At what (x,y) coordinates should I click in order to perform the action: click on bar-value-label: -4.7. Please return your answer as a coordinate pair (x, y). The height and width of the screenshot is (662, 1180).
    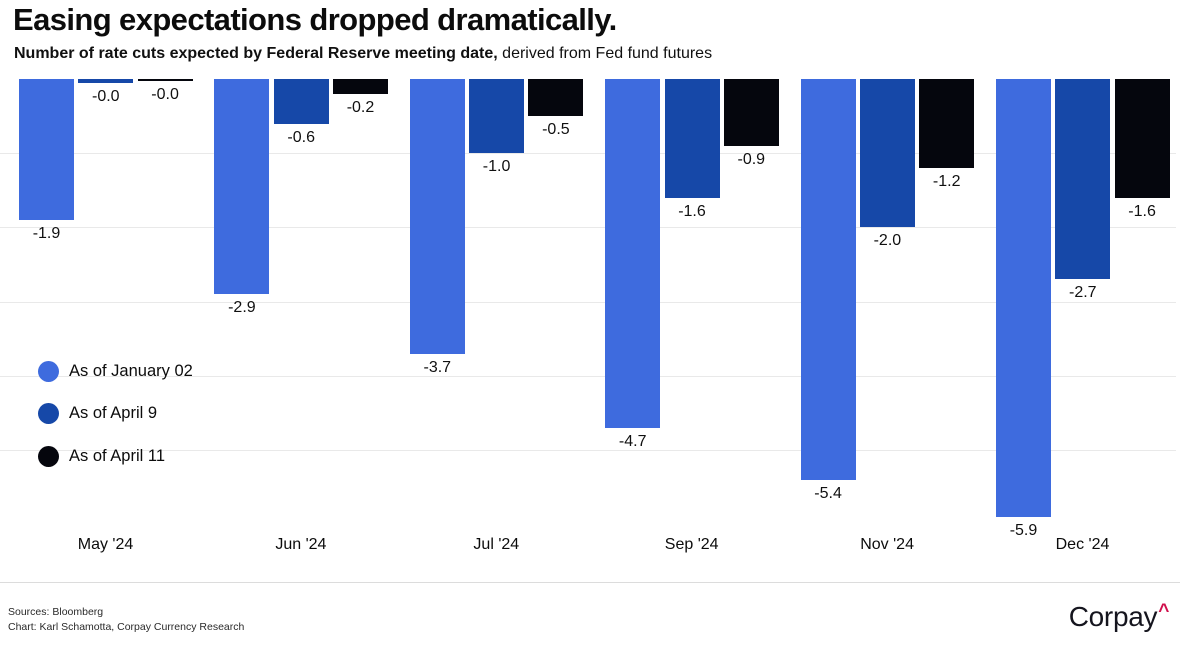
    Looking at the image, I should click on (632, 441).